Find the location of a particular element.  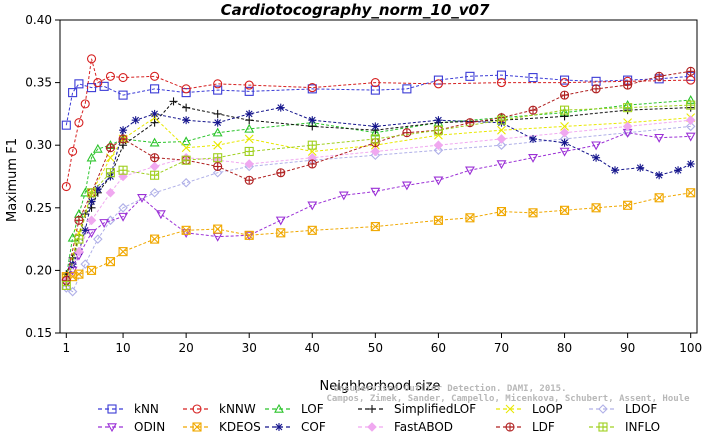

legend-label: kNNW is located at coordinates (237, 409).